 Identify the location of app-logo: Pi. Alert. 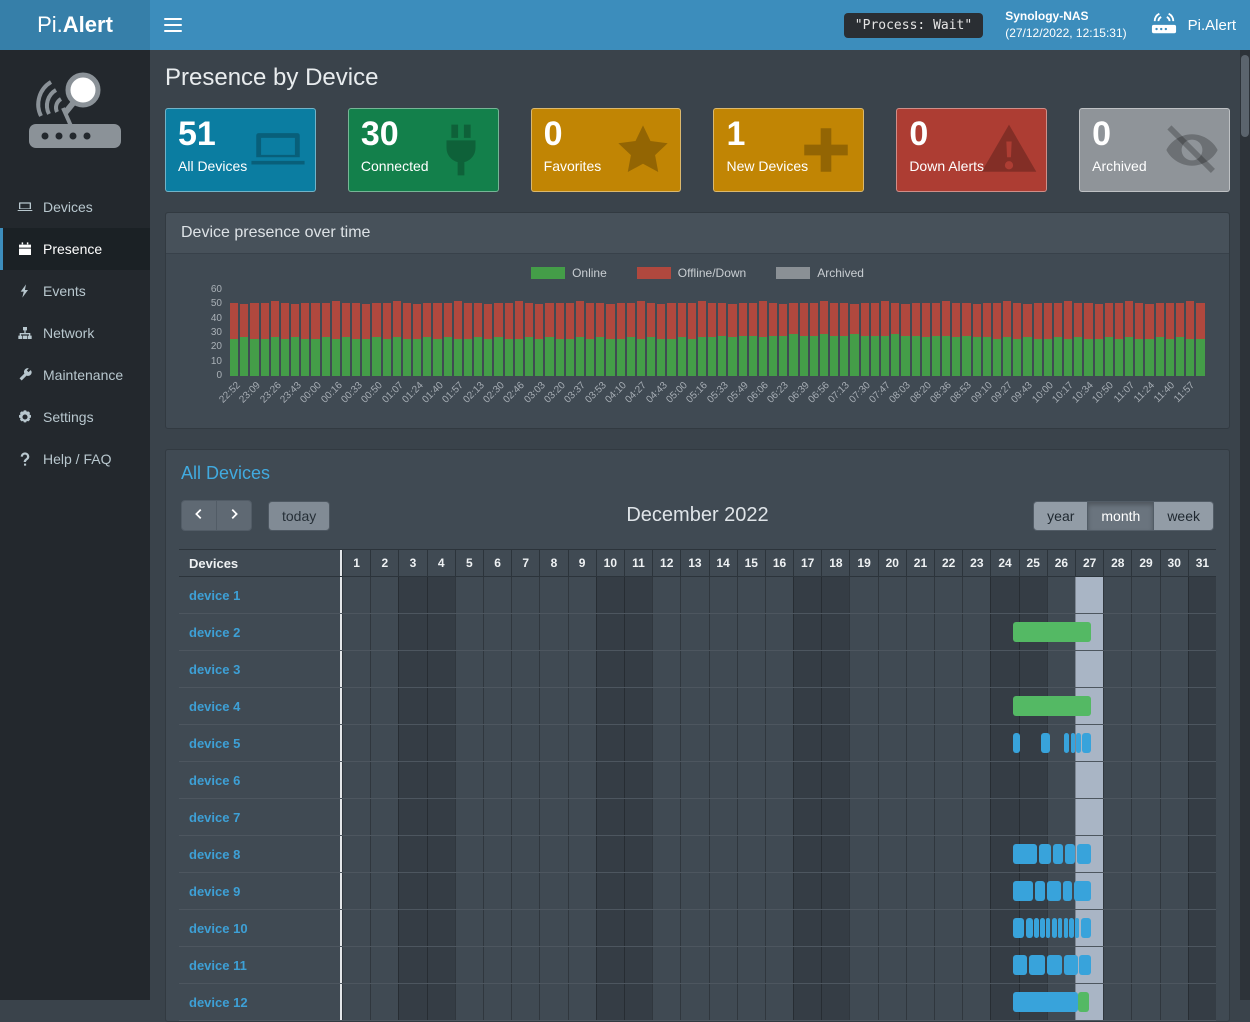
(75, 25).